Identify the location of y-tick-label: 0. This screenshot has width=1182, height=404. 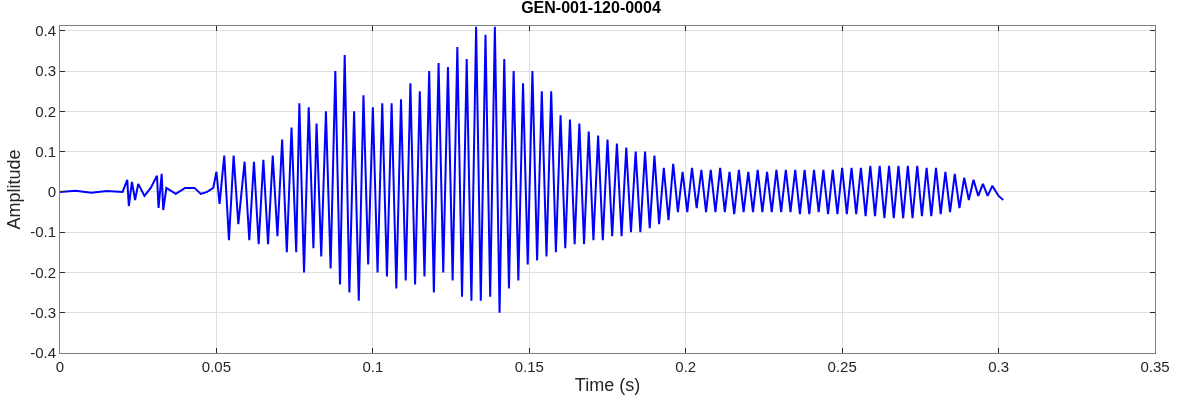
(51, 192).